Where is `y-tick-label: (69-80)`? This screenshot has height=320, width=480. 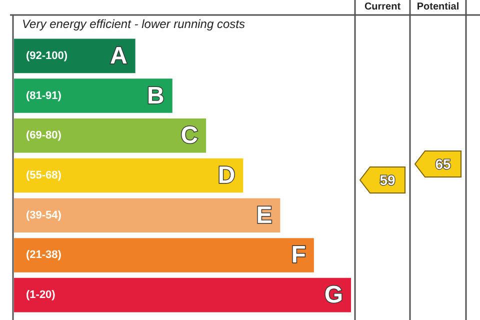 y-tick-label: (69-80) is located at coordinates (44, 136).